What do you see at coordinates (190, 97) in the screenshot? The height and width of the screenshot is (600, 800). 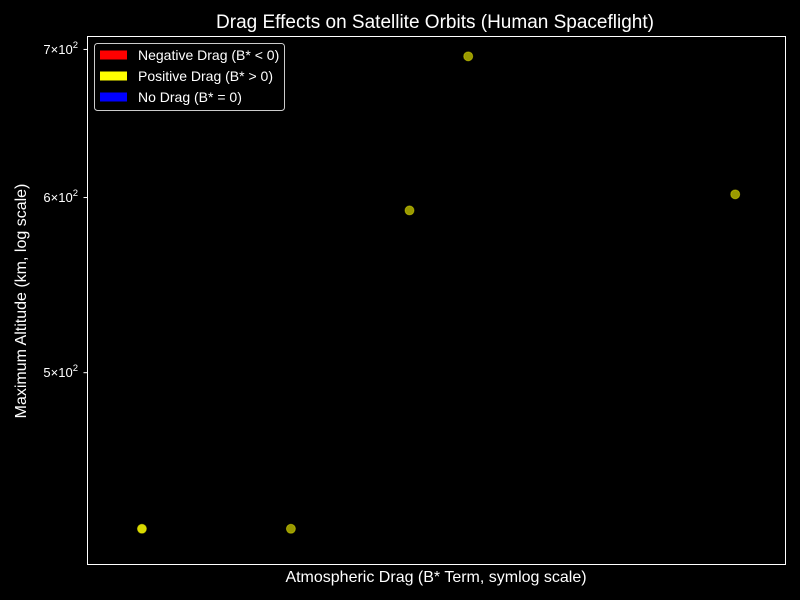 I see `legend-label: No Drag (B* = 0)` at bounding box center [190, 97].